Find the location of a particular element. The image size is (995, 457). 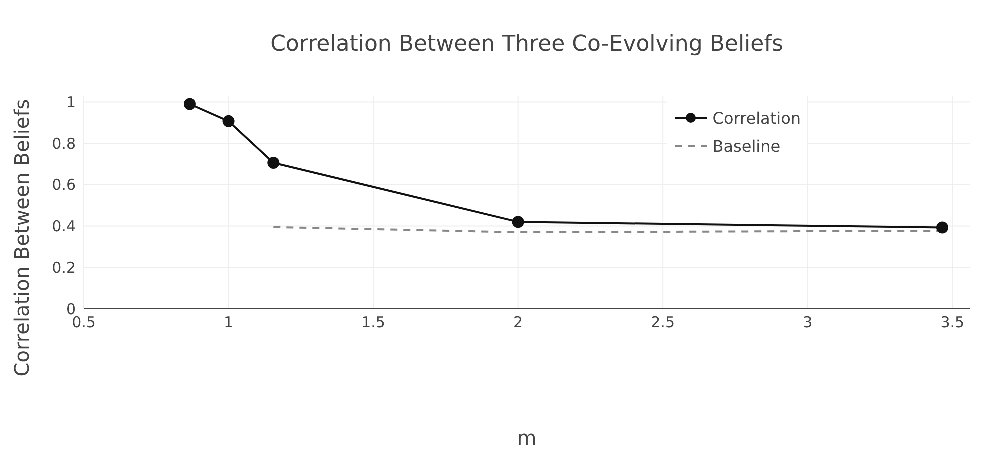

y-tick-label: 0.2 is located at coordinates (64, 267).